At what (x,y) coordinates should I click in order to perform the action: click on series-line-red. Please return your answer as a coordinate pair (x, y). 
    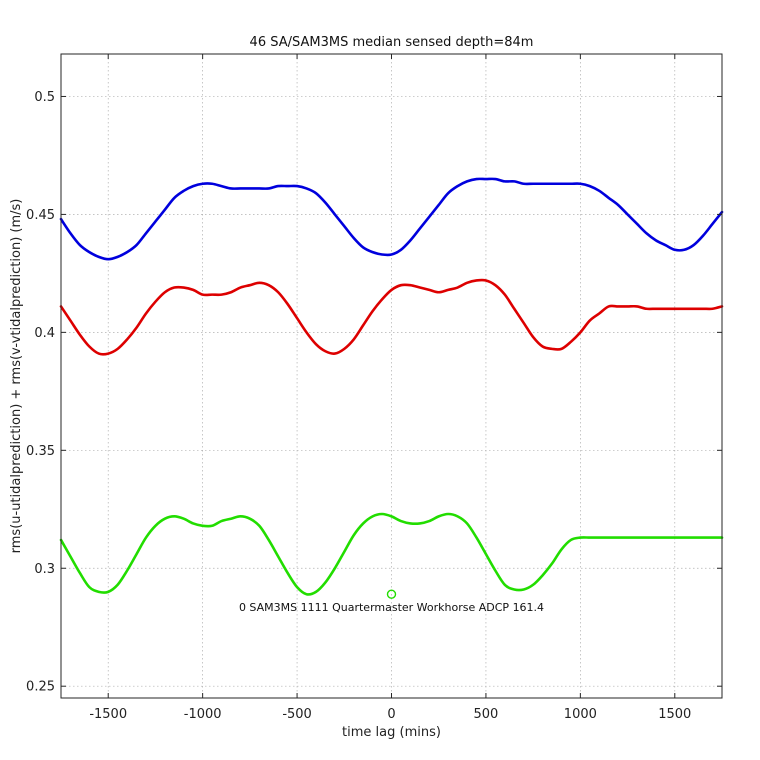
    Looking at the image, I should click on (391, 317).